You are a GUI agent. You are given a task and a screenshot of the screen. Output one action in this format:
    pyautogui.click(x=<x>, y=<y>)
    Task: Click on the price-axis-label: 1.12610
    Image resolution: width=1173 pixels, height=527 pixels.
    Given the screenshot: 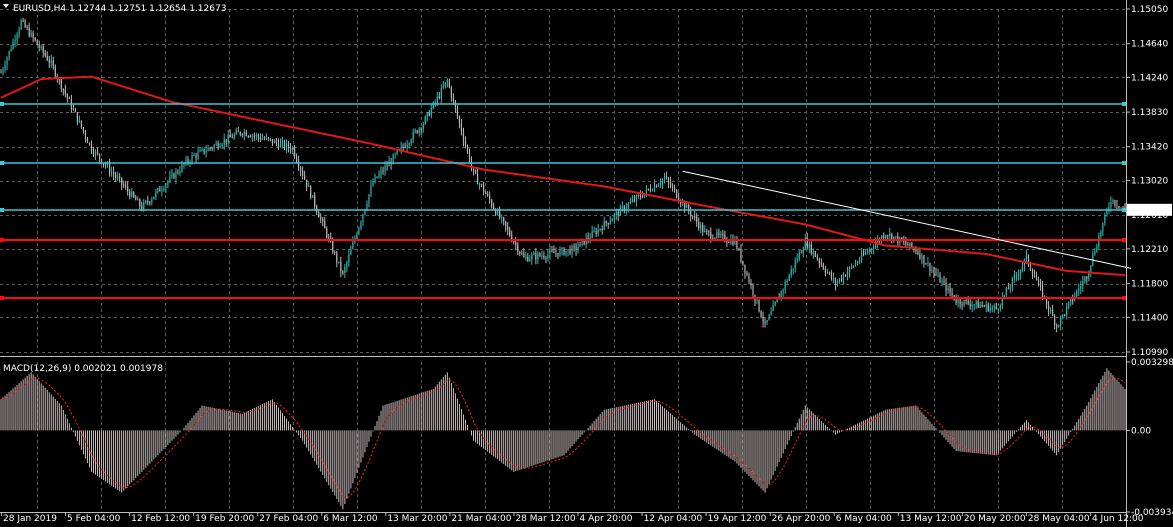 What is the action you would take?
    pyautogui.click(x=1149, y=216)
    